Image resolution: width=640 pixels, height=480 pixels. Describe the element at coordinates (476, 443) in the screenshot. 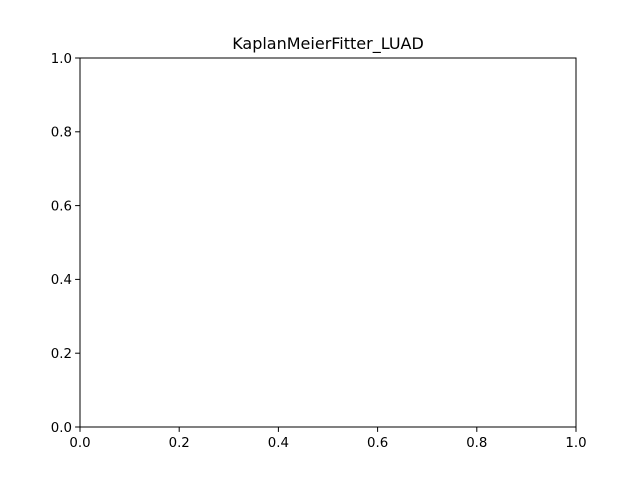

I see `x-tick-label-4: 0.8` at that location.